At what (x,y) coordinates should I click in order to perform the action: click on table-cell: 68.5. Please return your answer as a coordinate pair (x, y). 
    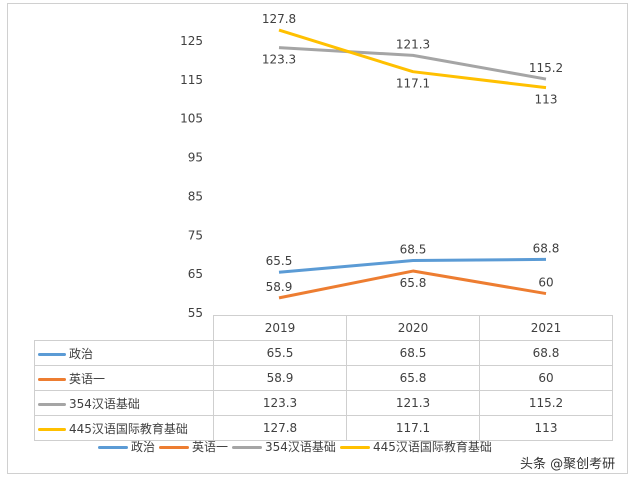
    Looking at the image, I should click on (413, 353).